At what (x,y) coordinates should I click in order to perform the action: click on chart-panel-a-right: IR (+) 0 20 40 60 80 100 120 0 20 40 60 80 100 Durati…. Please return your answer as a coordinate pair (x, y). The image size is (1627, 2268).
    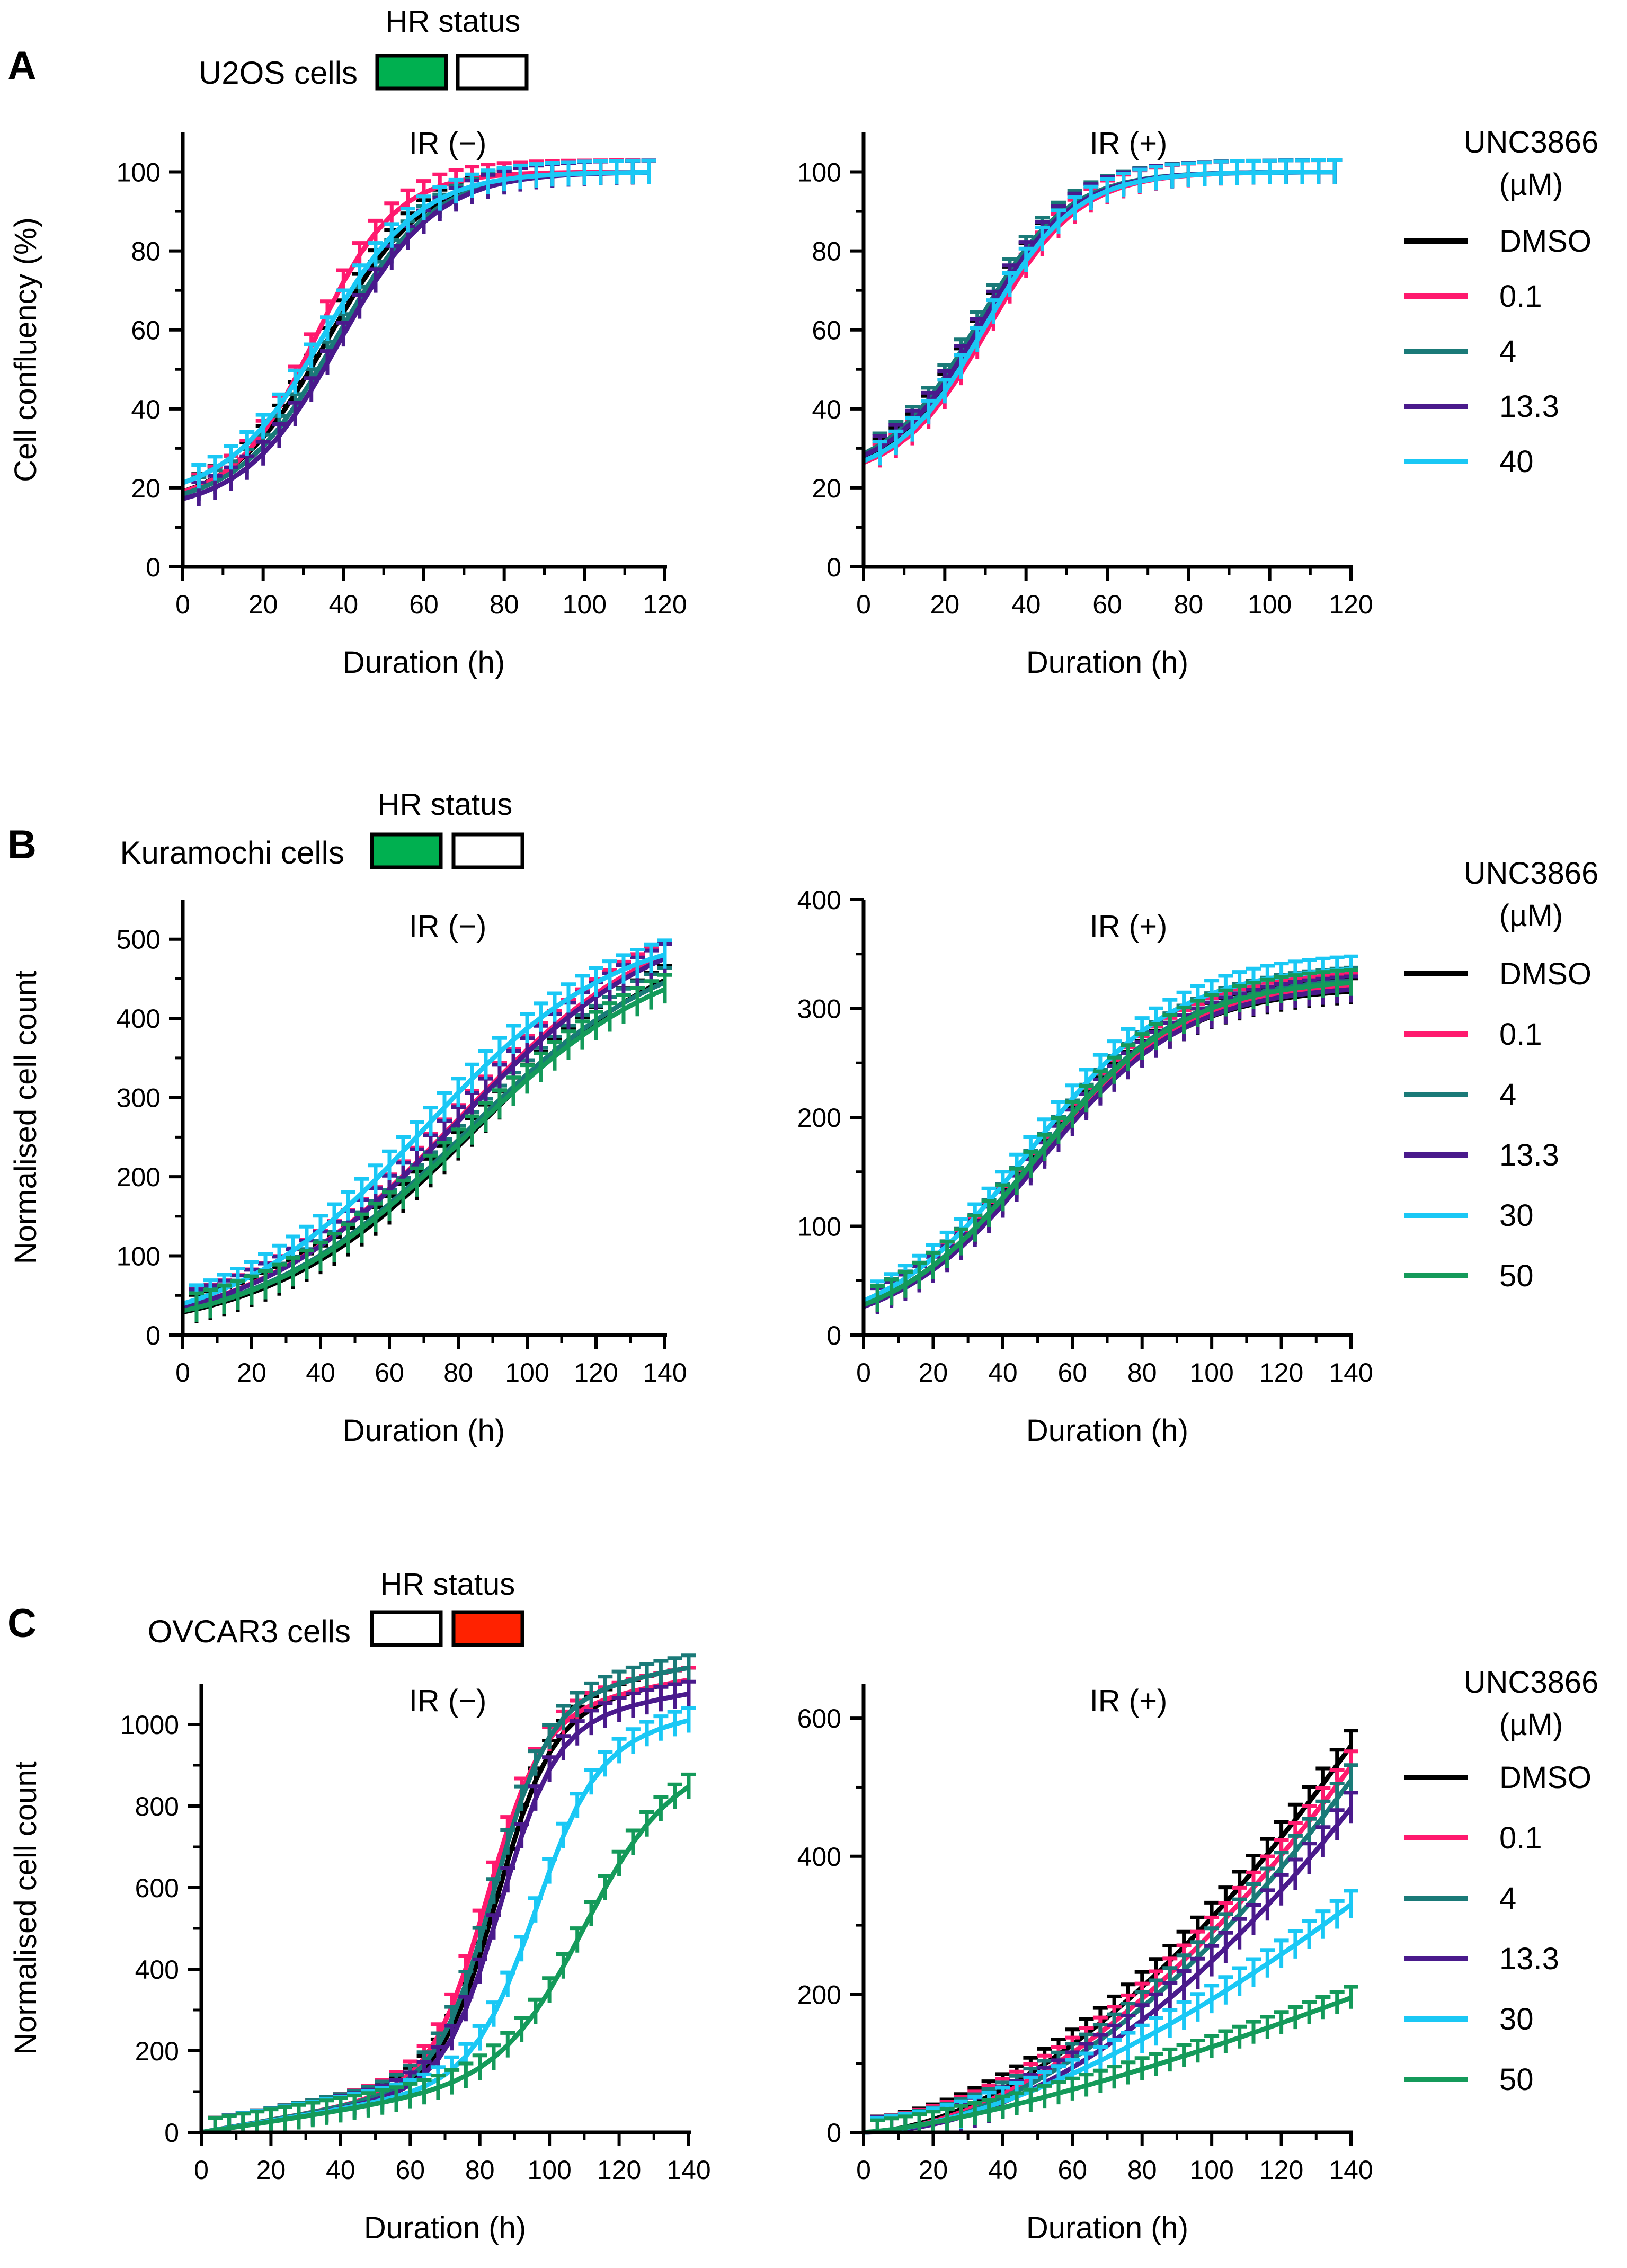
    Looking at the image, I should click on (1085, 403).